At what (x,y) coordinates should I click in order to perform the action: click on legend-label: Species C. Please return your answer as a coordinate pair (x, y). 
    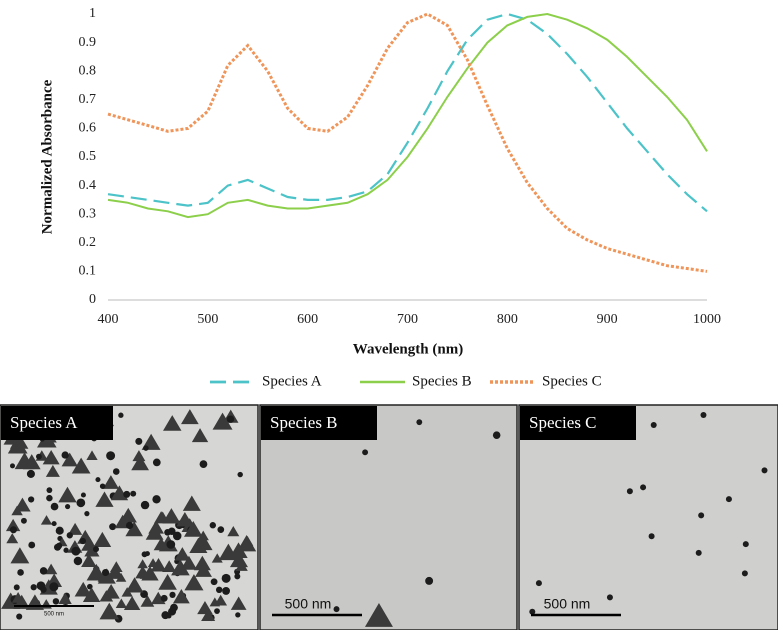
    Looking at the image, I should click on (572, 381).